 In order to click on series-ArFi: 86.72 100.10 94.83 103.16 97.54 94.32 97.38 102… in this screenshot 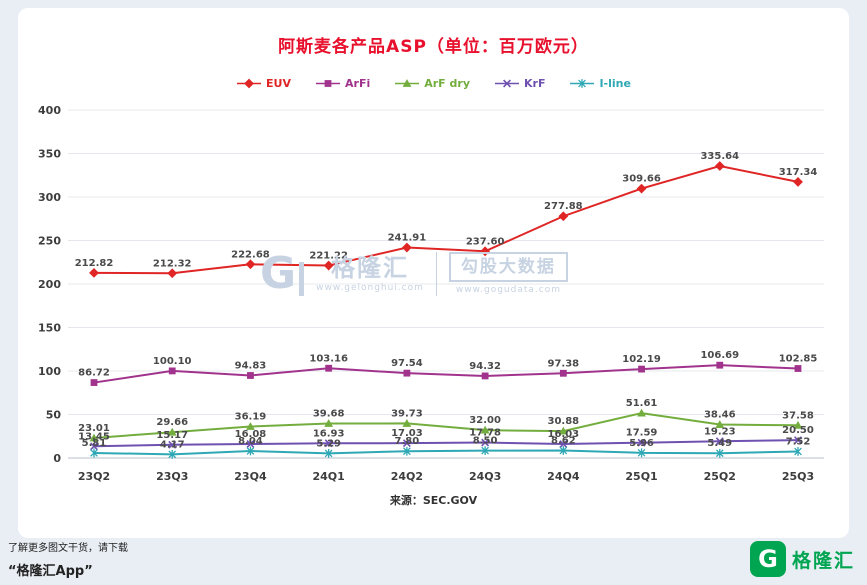, I will do `click(447, 368)`.